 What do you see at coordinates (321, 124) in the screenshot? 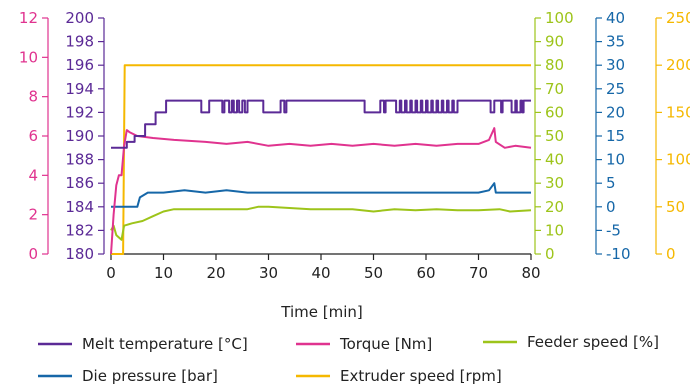
I see `series-melt-temperature-c` at bounding box center [321, 124].